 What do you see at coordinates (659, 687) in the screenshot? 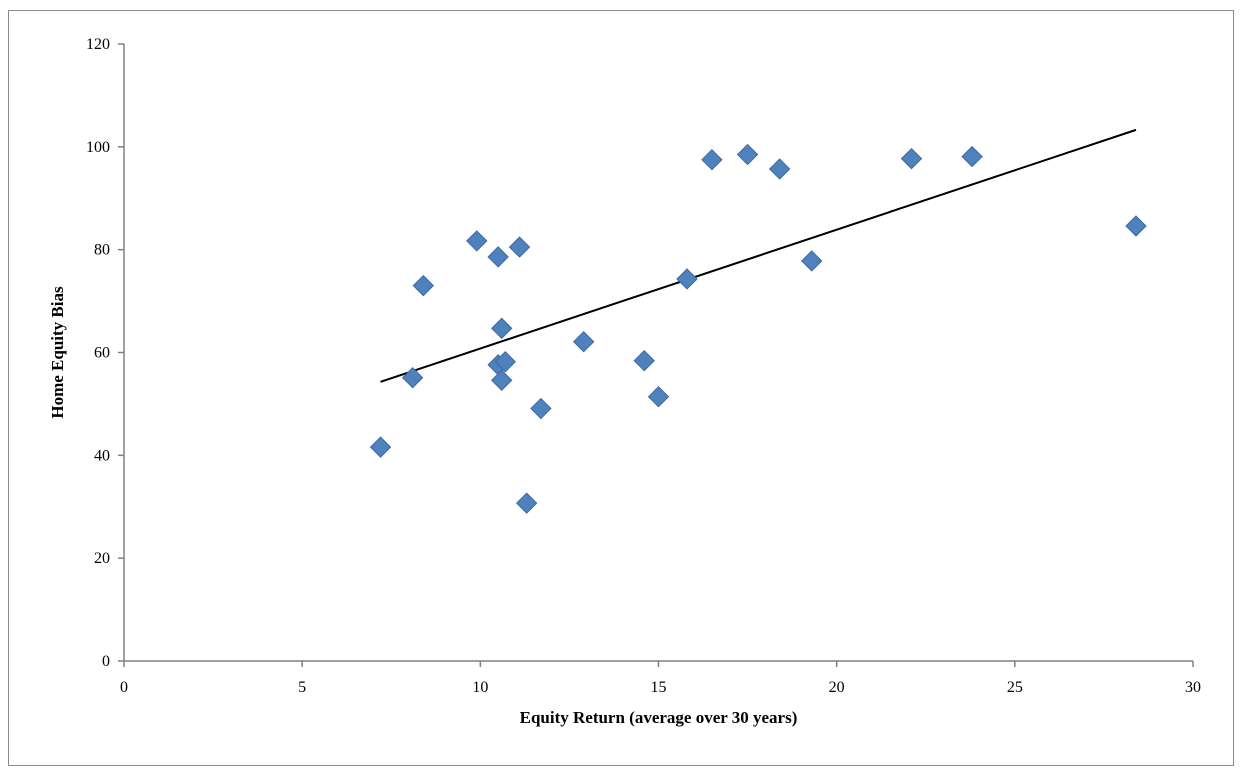
I see `x-tick-label: 15` at bounding box center [659, 687].